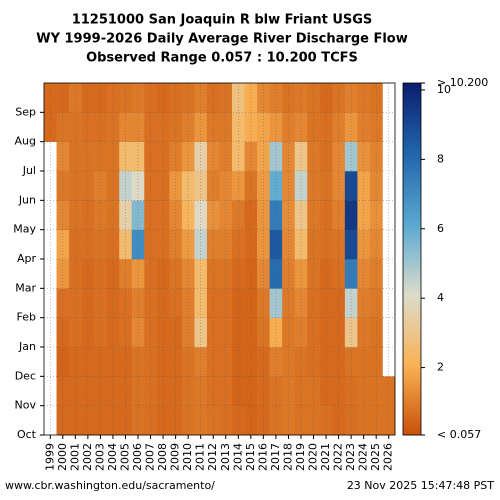  Describe the element at coordinates (459, 434) in the screenshot. I see `colorbar-tick-label: < 0.057` at that location.